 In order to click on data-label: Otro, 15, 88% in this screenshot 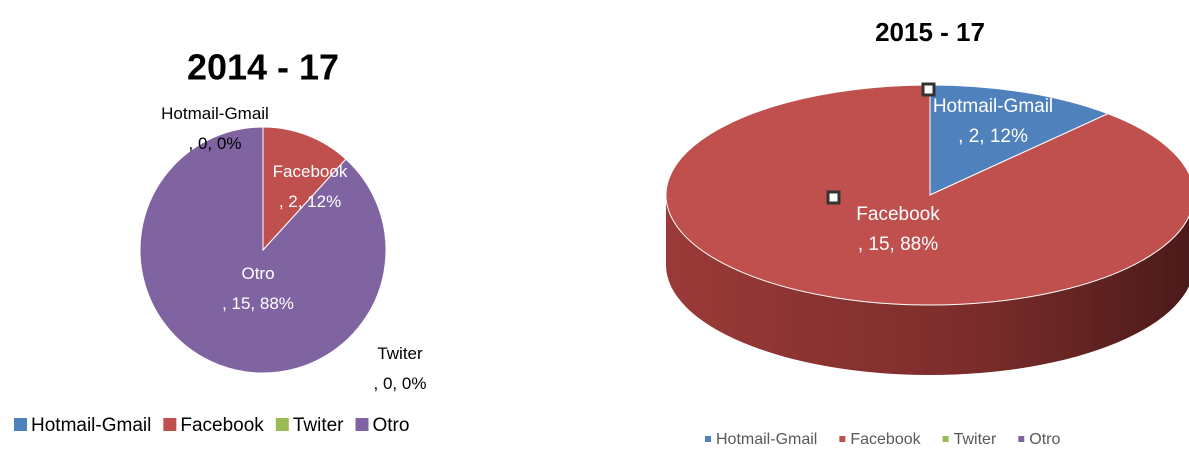, I will do `click(258, 288)`.